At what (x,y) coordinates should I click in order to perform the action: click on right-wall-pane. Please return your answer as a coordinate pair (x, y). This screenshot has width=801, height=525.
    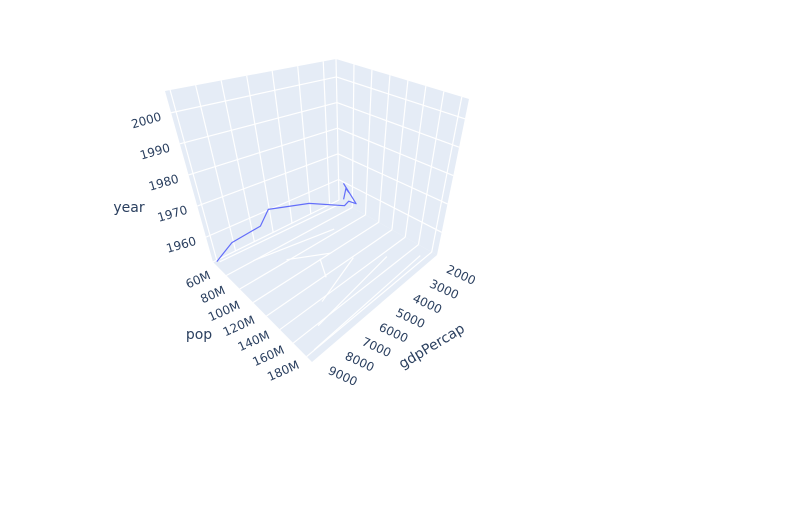
    Looking at the image, I should click on (402, 157).